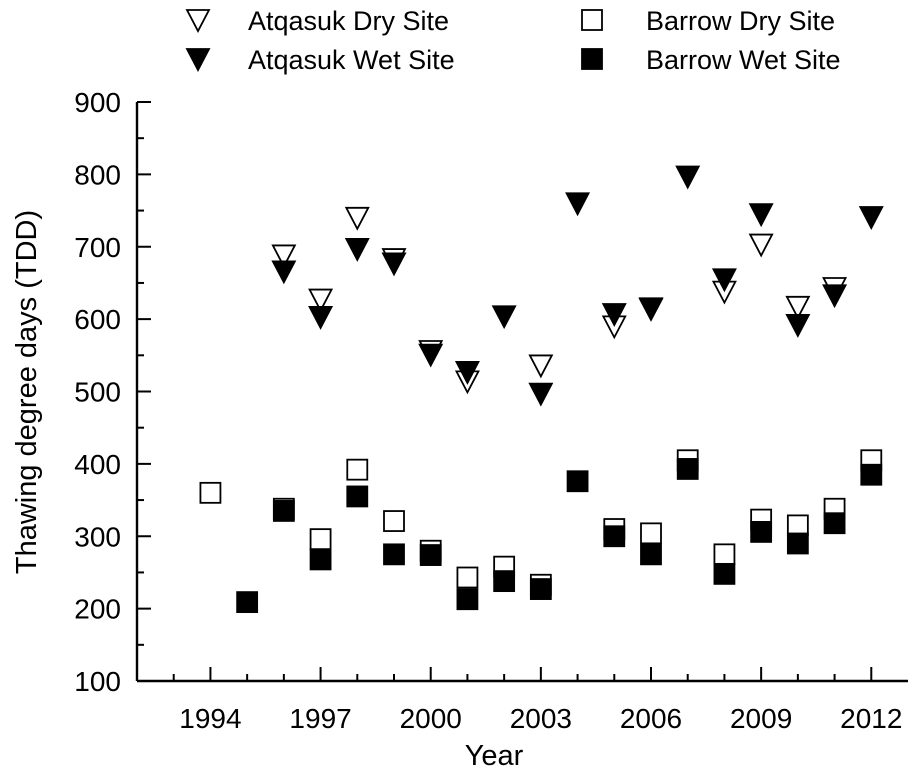 The height and width of the screenshot is (774, 919). Describe the element at coordinates (743, 60) in the screenshot. I see `legend-label: Barrow Wet Site` at that location.